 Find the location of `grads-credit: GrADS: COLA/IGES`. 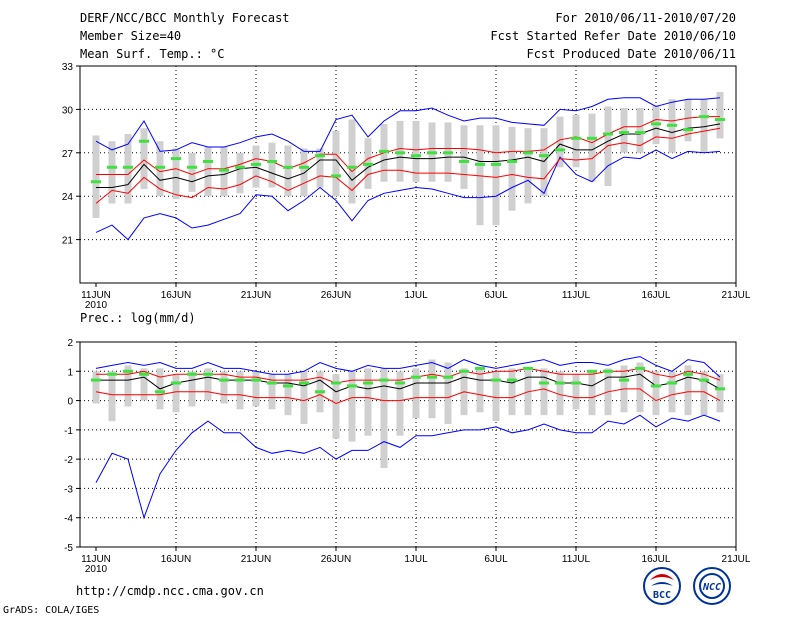

grads-credit: GrADS: COLA/IGES is located at coordinates (51, 610).